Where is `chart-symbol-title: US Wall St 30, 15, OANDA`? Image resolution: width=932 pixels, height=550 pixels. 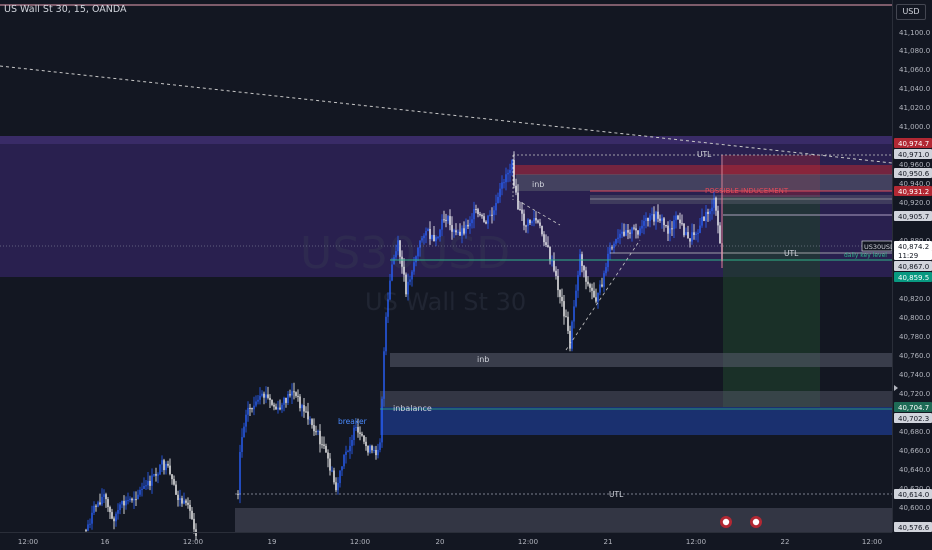 chart-symbol-title: US Wall St 30, 15, OANDA is located at coordinates (65, 9).